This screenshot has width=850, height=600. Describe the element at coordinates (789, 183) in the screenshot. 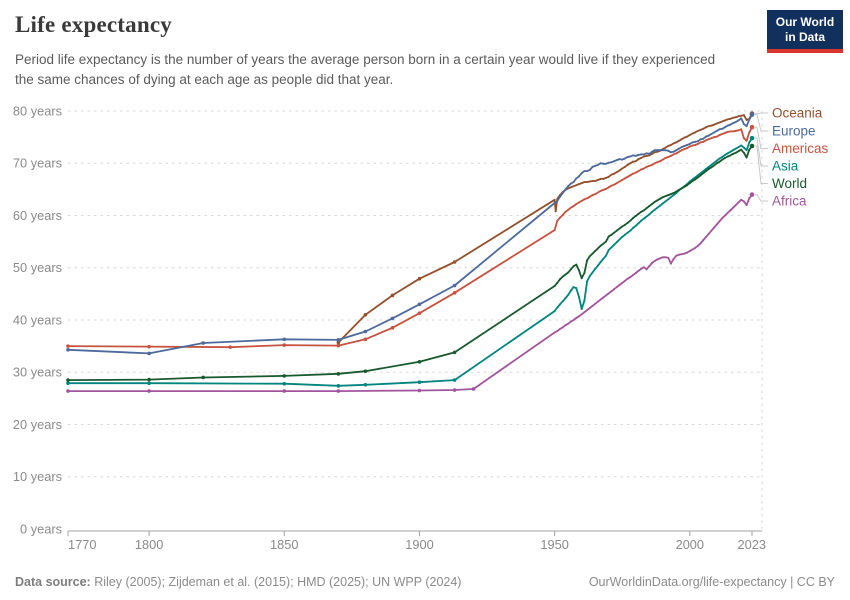

I see `legend-label-world: World` at that location.